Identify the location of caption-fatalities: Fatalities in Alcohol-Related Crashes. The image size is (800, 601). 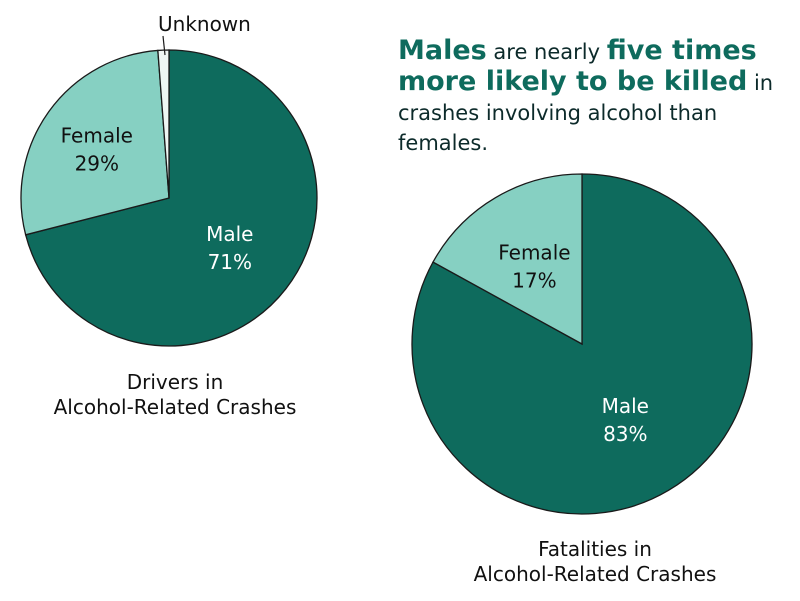
(595, 562).